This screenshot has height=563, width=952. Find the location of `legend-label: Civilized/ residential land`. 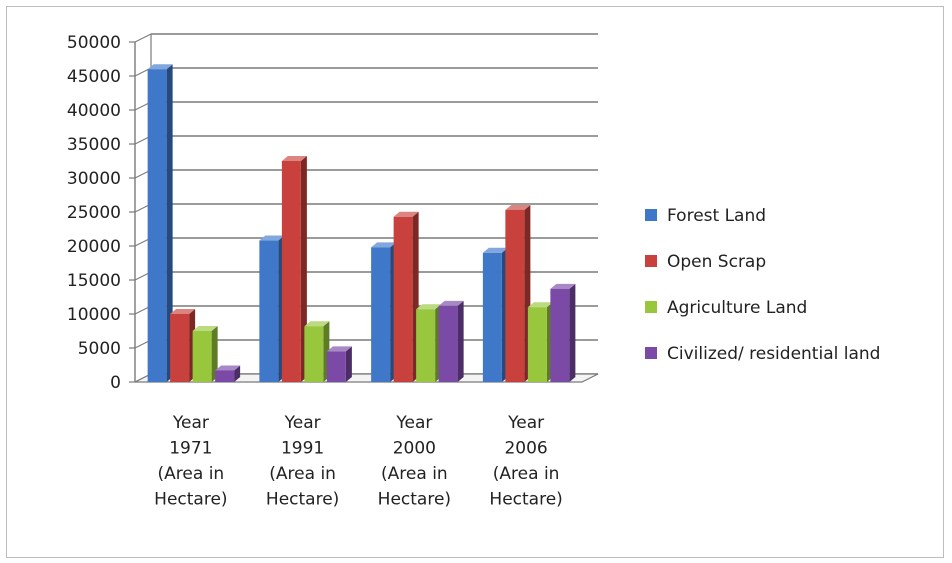

legend-label: Civilized/ residential land is located at coordinates (773, 354).